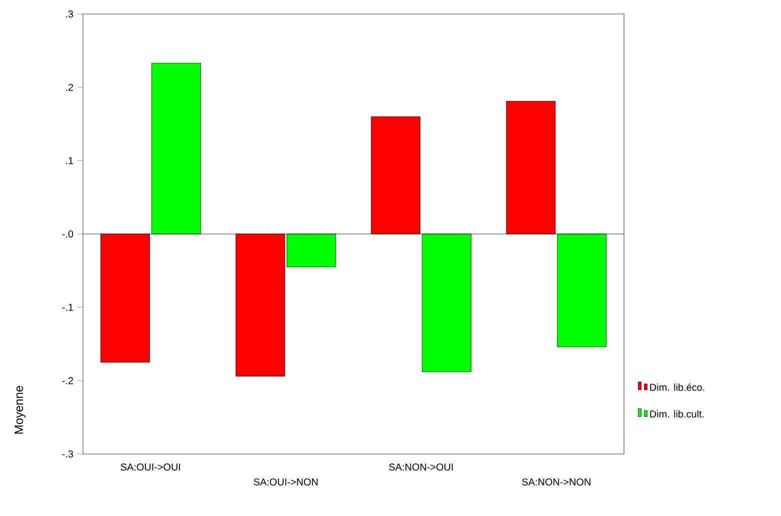 The height and width of the screenshot is (516, 781). I want to click on y-tick-label: .1, so click(70, 160).